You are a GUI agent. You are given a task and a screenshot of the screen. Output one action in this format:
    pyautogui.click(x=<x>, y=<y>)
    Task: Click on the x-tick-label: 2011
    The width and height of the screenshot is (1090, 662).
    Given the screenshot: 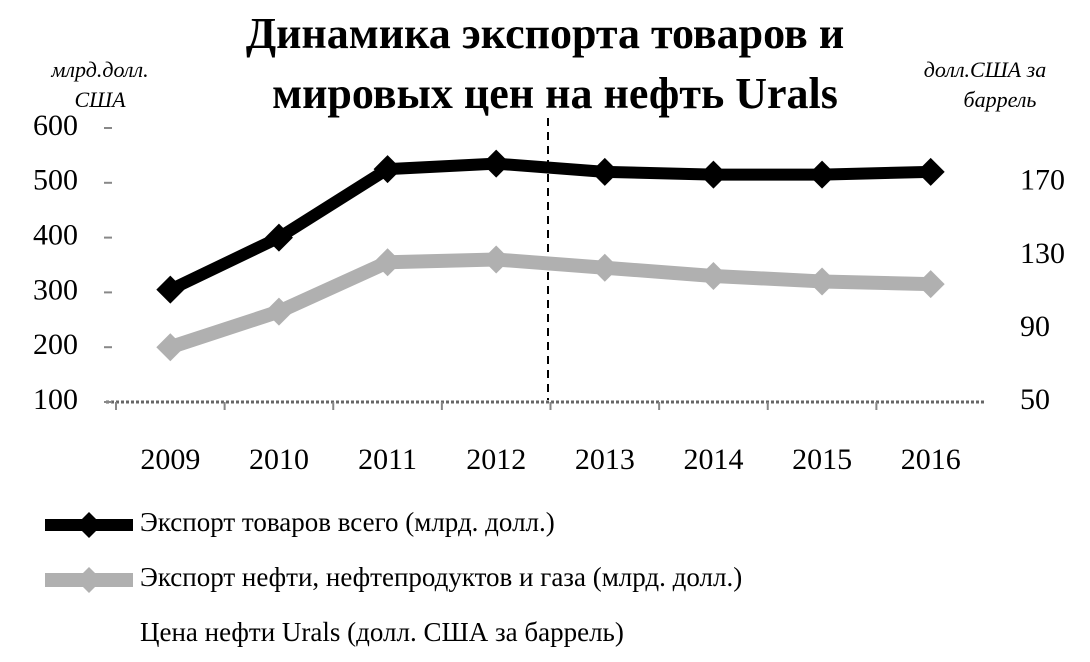 What is the action you would take?
    pyautogui.click(x=387, y=459)
    